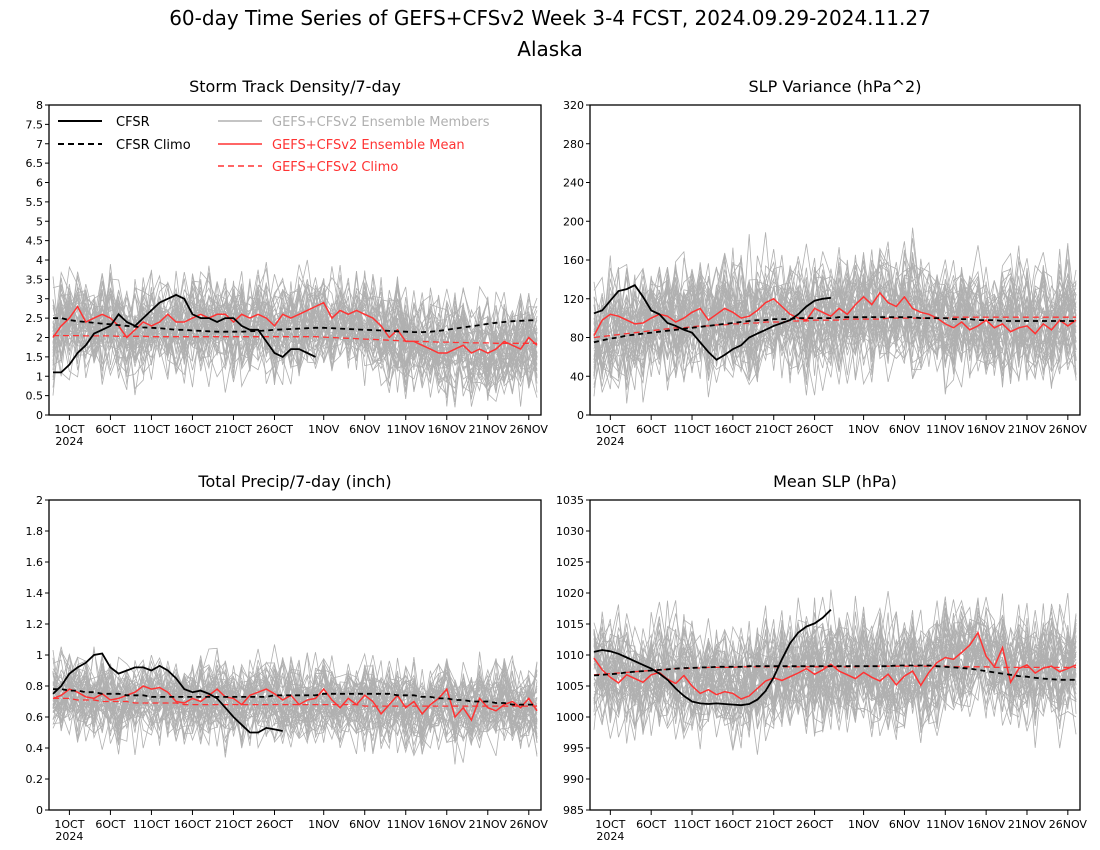 The width and height of the screenshot is (1100, 850). What do you see at coordinates (577, 338) in the screenshot?
I see `y-tick-label: 80` at bounding box center [577, 338].